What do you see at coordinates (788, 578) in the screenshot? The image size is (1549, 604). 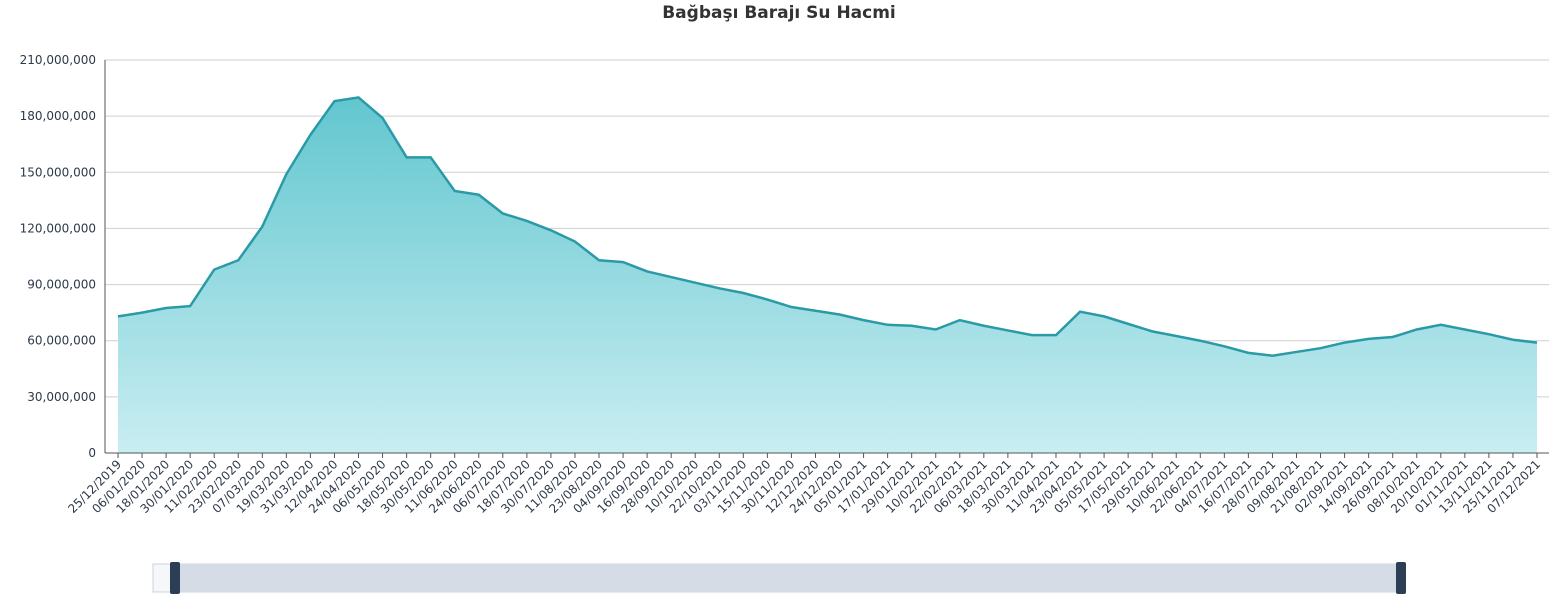 I see `zoom-window` at bounding box center [788, 578].